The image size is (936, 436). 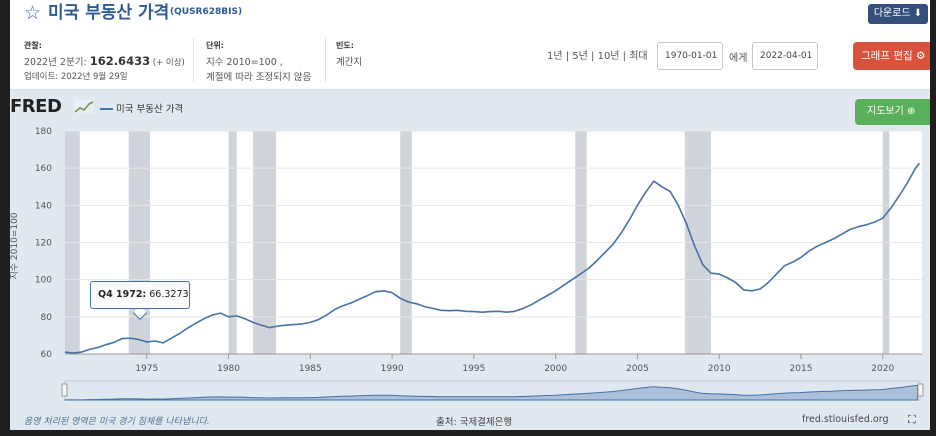 I want to click on observation-period: 2022년 2분기:, so click(x=57, y=62).